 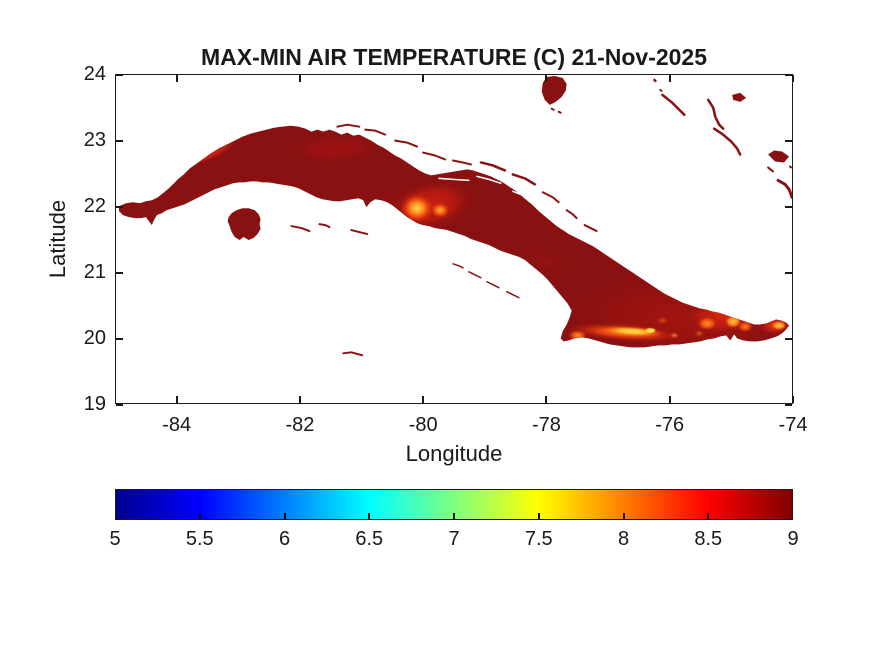 What do you see at coordinates (94, 140) in the screenshot?
I see `y-tick-label: 23` at bounding box center [94, 140].